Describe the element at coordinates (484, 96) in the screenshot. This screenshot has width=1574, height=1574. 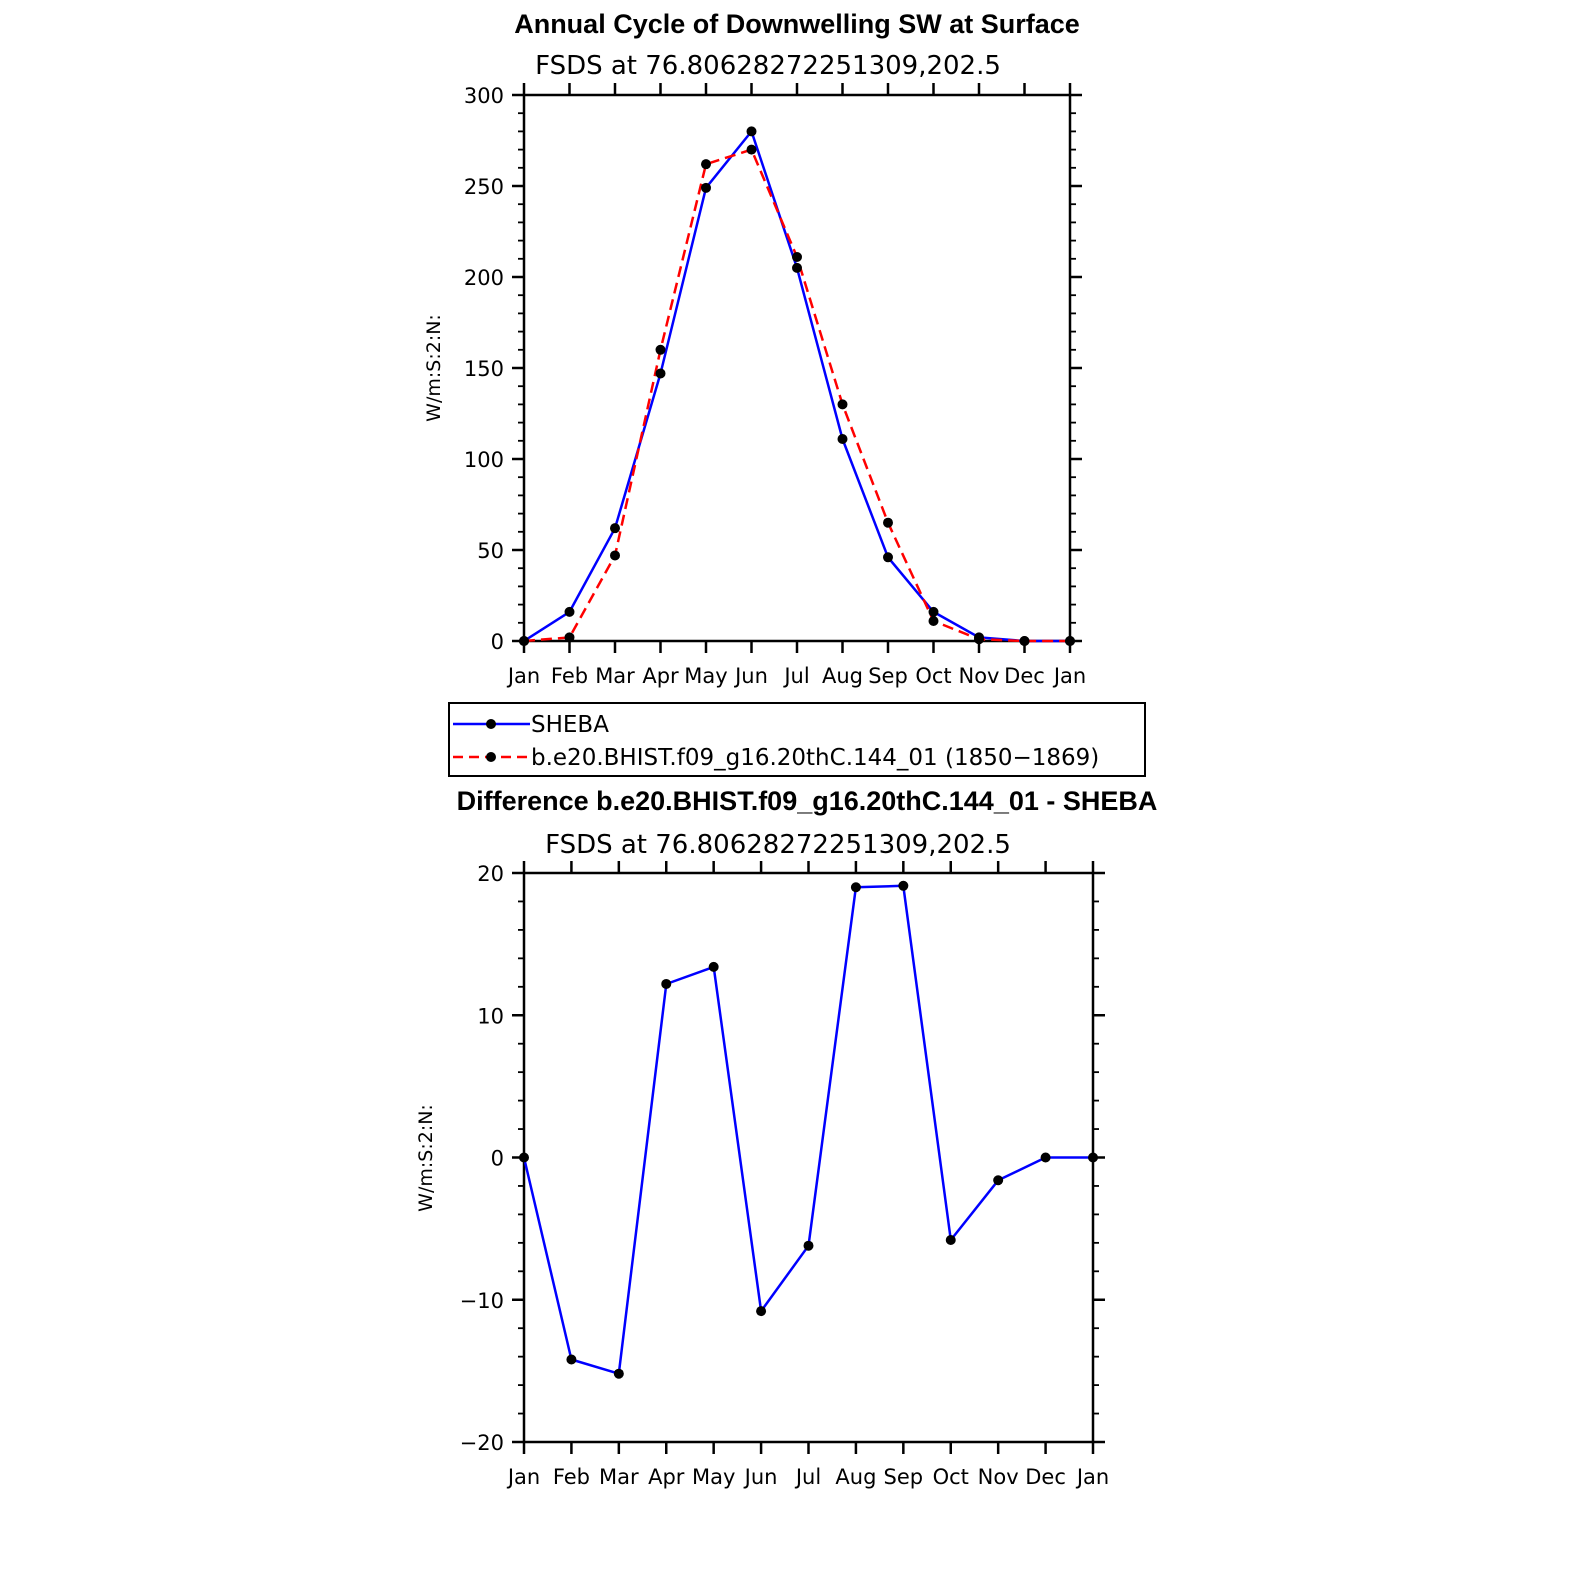
I see `y-tick-label: 300` at that location.